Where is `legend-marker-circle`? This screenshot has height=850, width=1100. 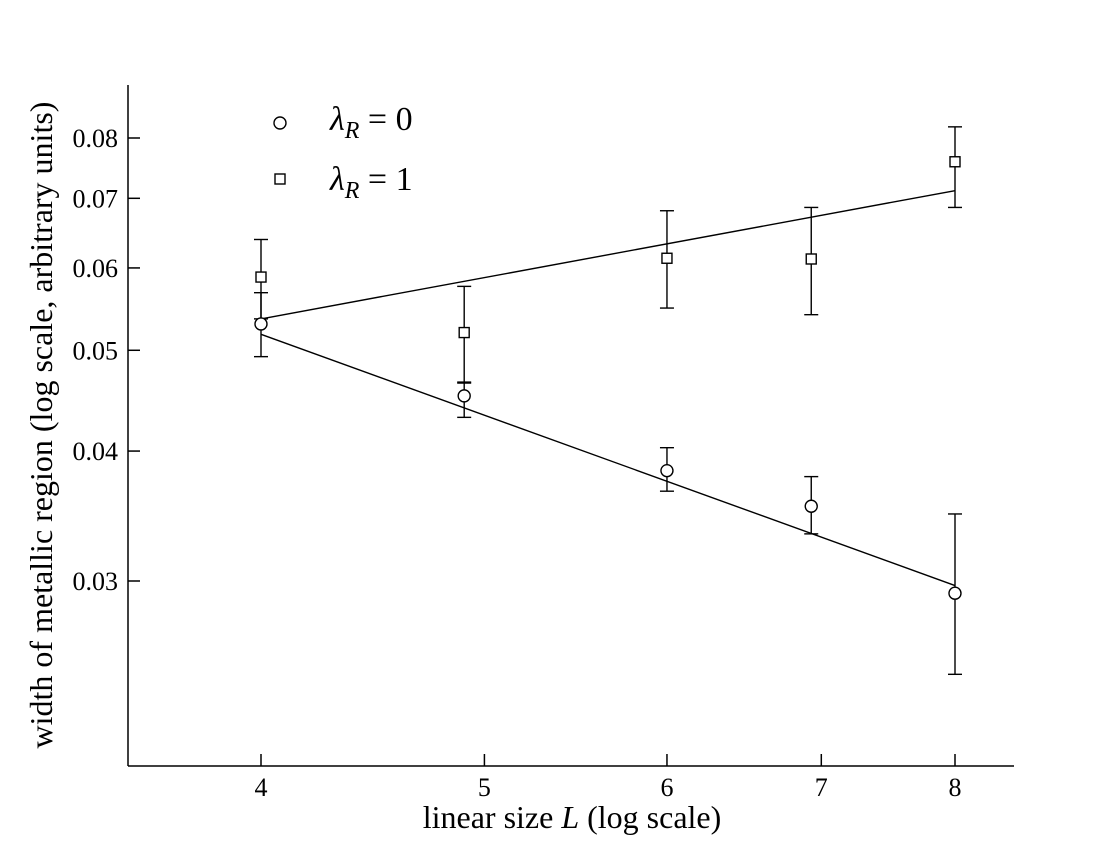
legend-marker-circle is located at coordinates (280, 123).